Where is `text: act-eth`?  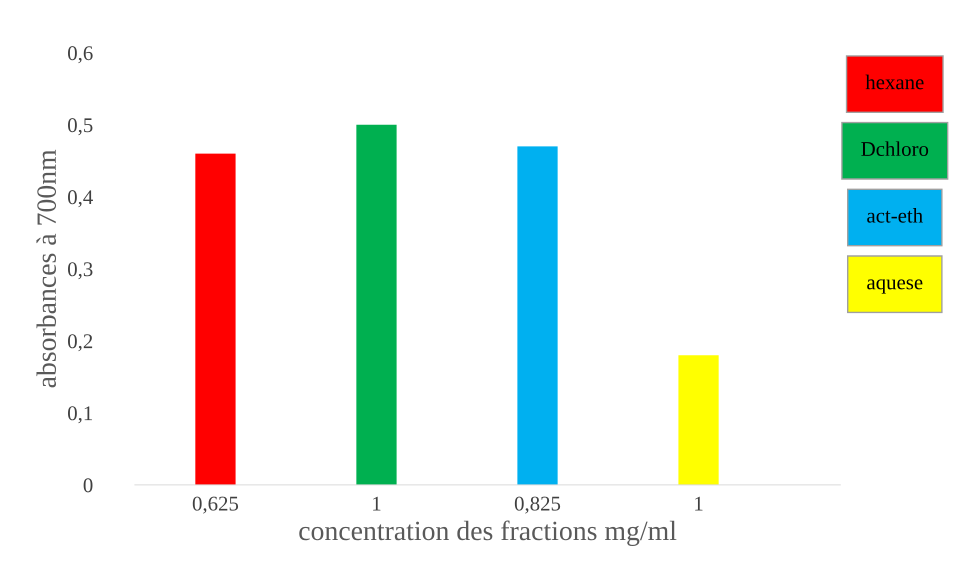 text: act-eth is located at coordinates (895, 215).